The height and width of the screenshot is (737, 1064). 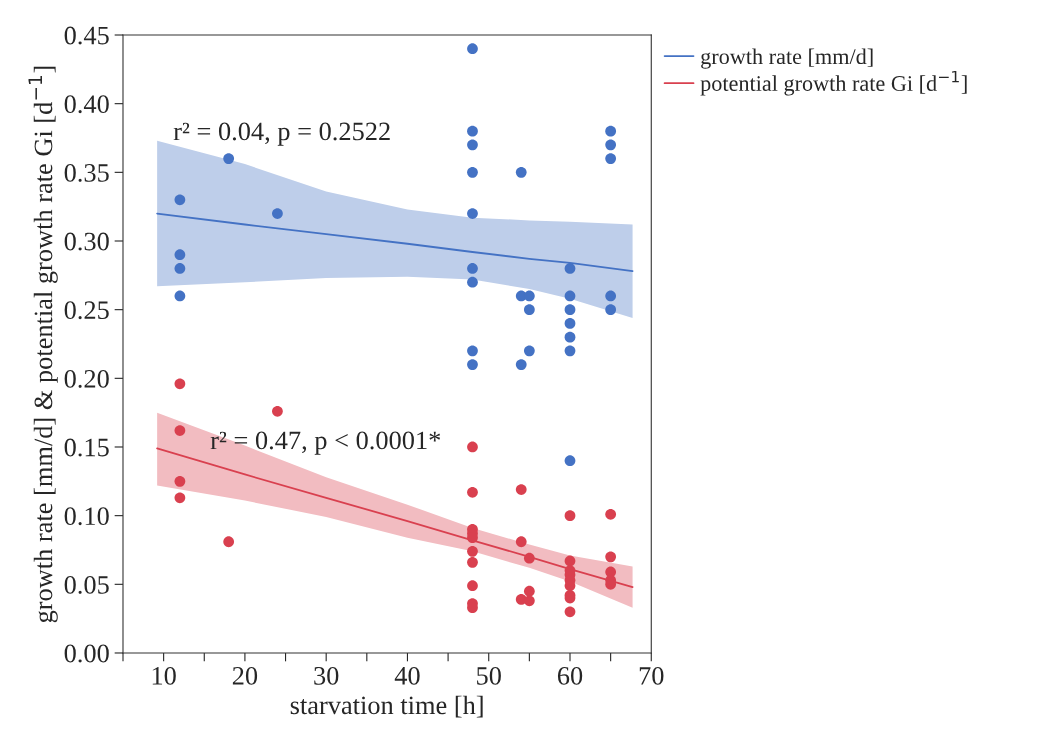 What do you see at coordinates (86, 653) in the screenshot?
I see `y-tick-label: 0.00` at bounding box center [86, 653].